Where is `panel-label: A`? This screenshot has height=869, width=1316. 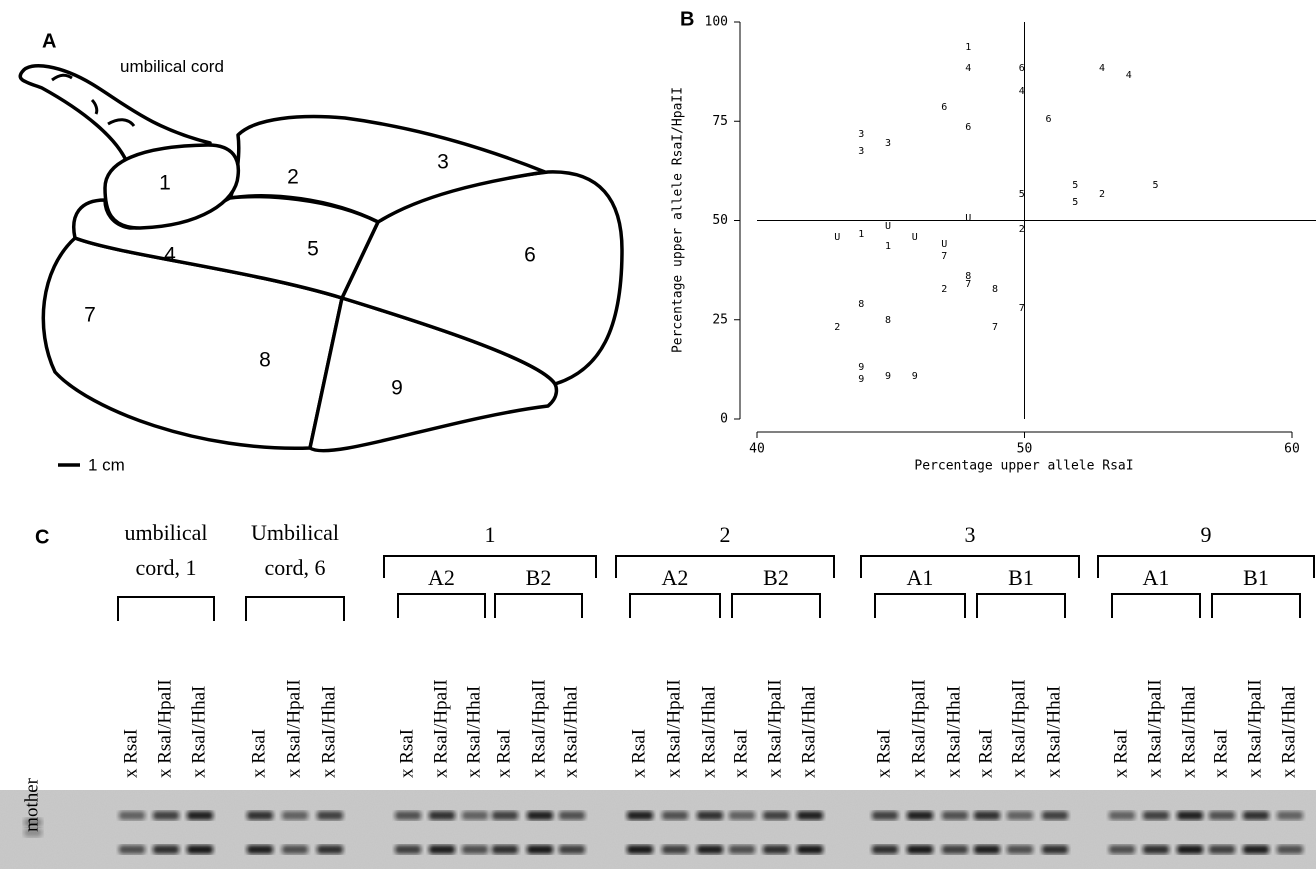 panel-label: A is located at coordinates (49, 41).